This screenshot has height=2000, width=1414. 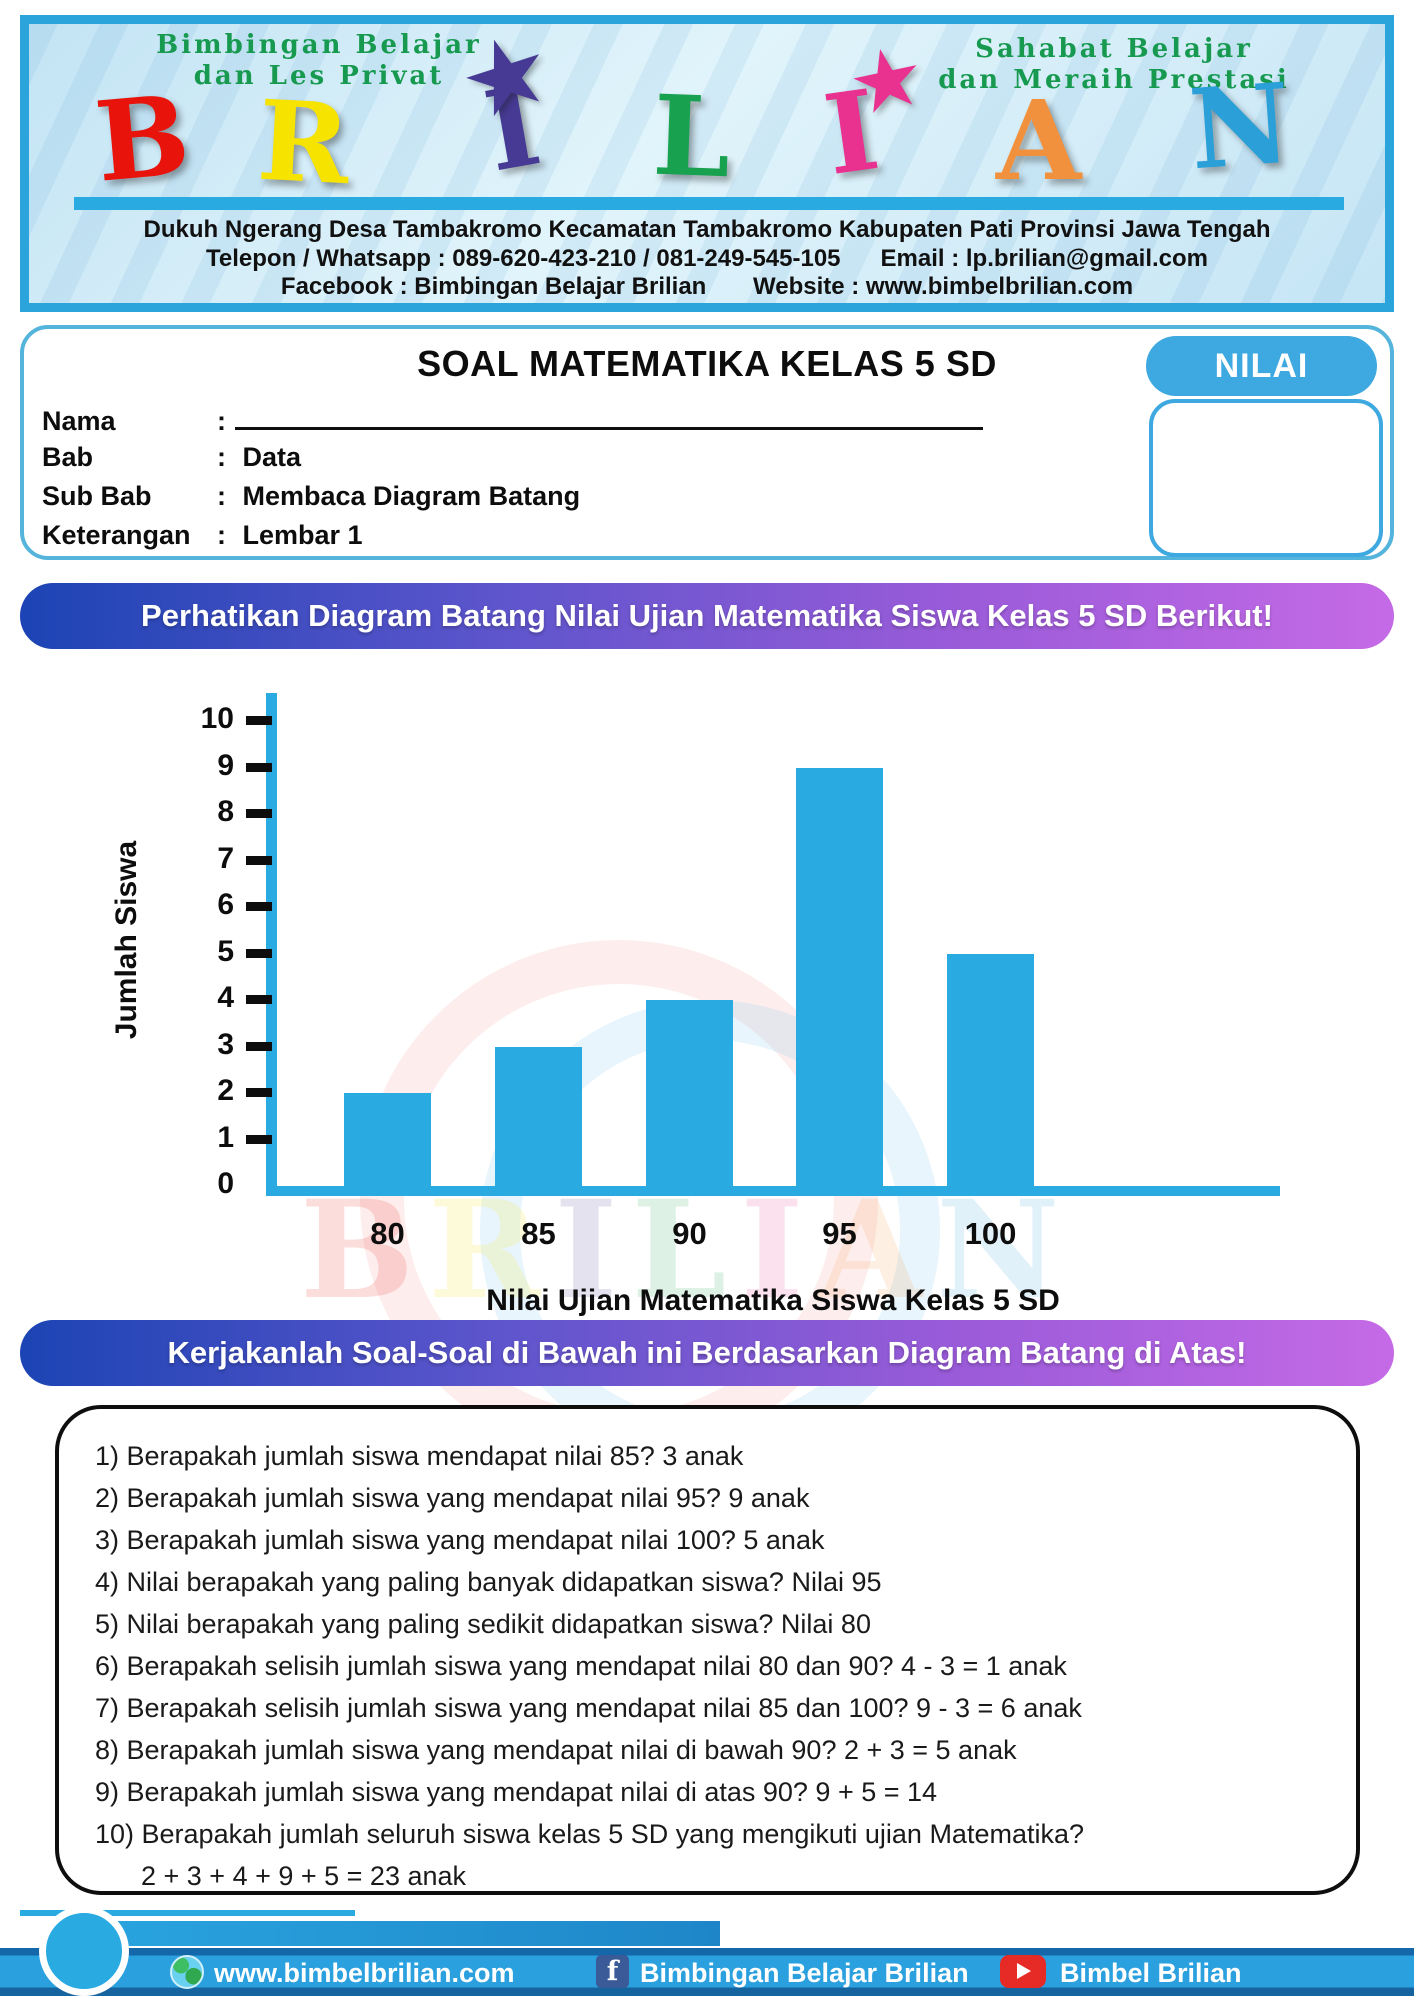 What do you see at coordinates (512, 536) in the screenshot?
I see `info-field-row-keterangan: Keterangan: Lembar 1` at bounding box center [512, 536].